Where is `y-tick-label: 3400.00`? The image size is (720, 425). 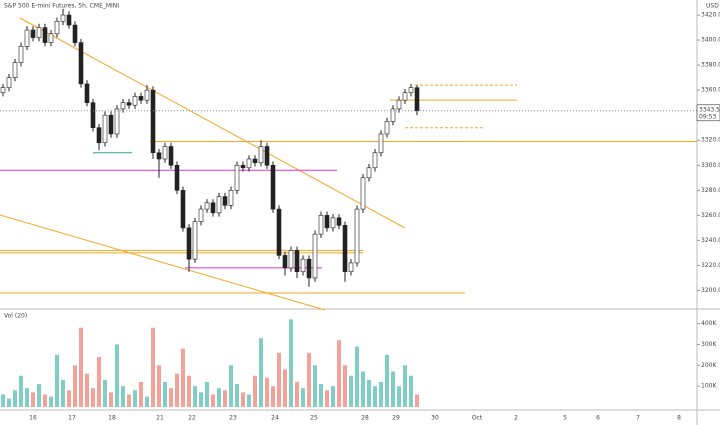
y-tick-label: 3400.00 is located at coordinates (710, 40).